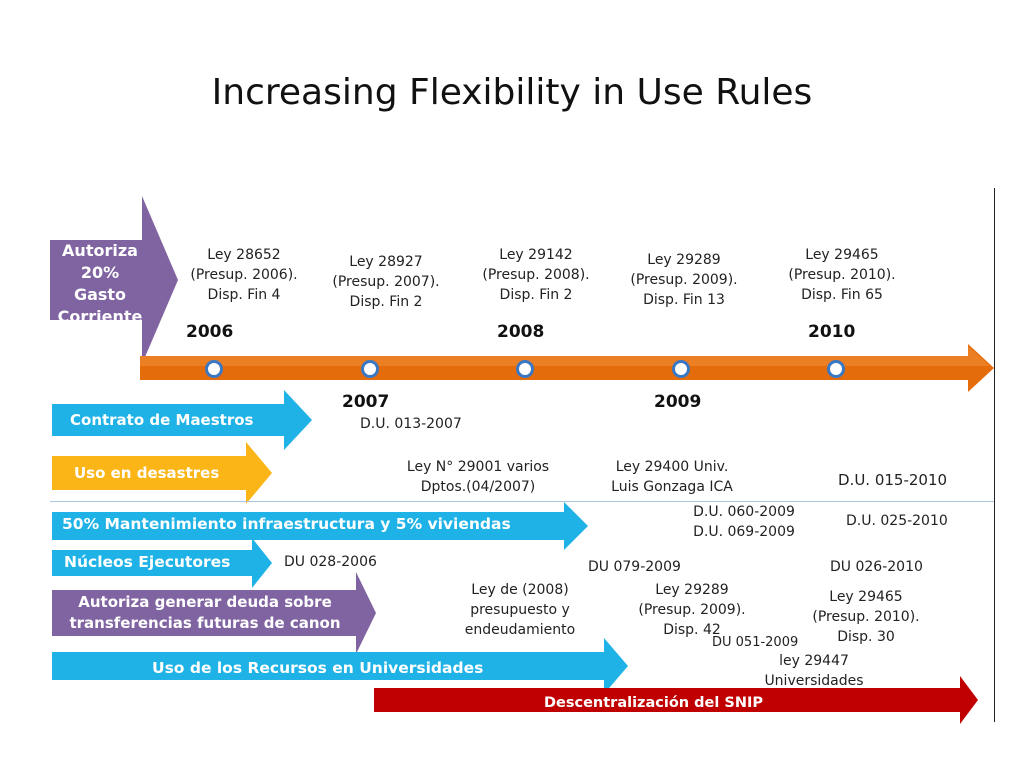 This screenshot has width=1024, height=768. I want to click on nucleos-note: DU 028-2006, so click(330, 562).